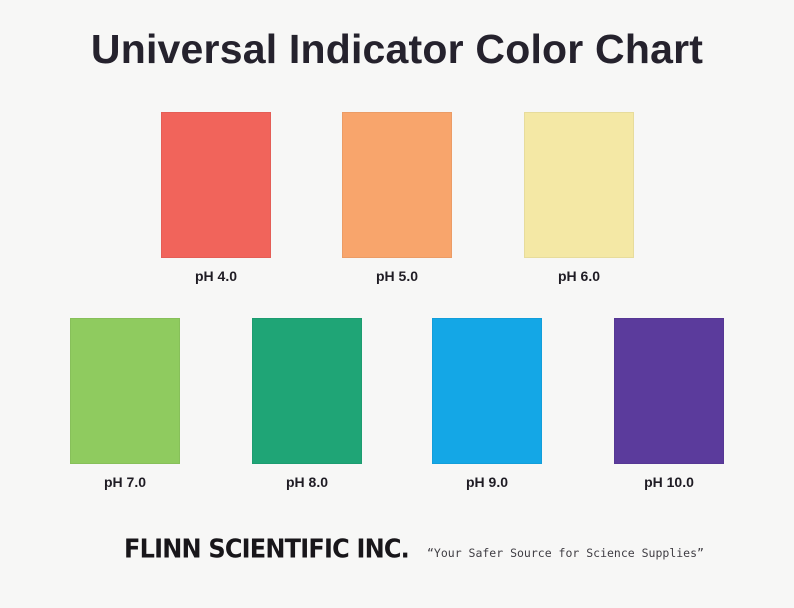 Image resolution: width=794 pixels, height=608 pixels. I want to click on swatch-card-ph-8: pH 8.0, so click(307, 404).